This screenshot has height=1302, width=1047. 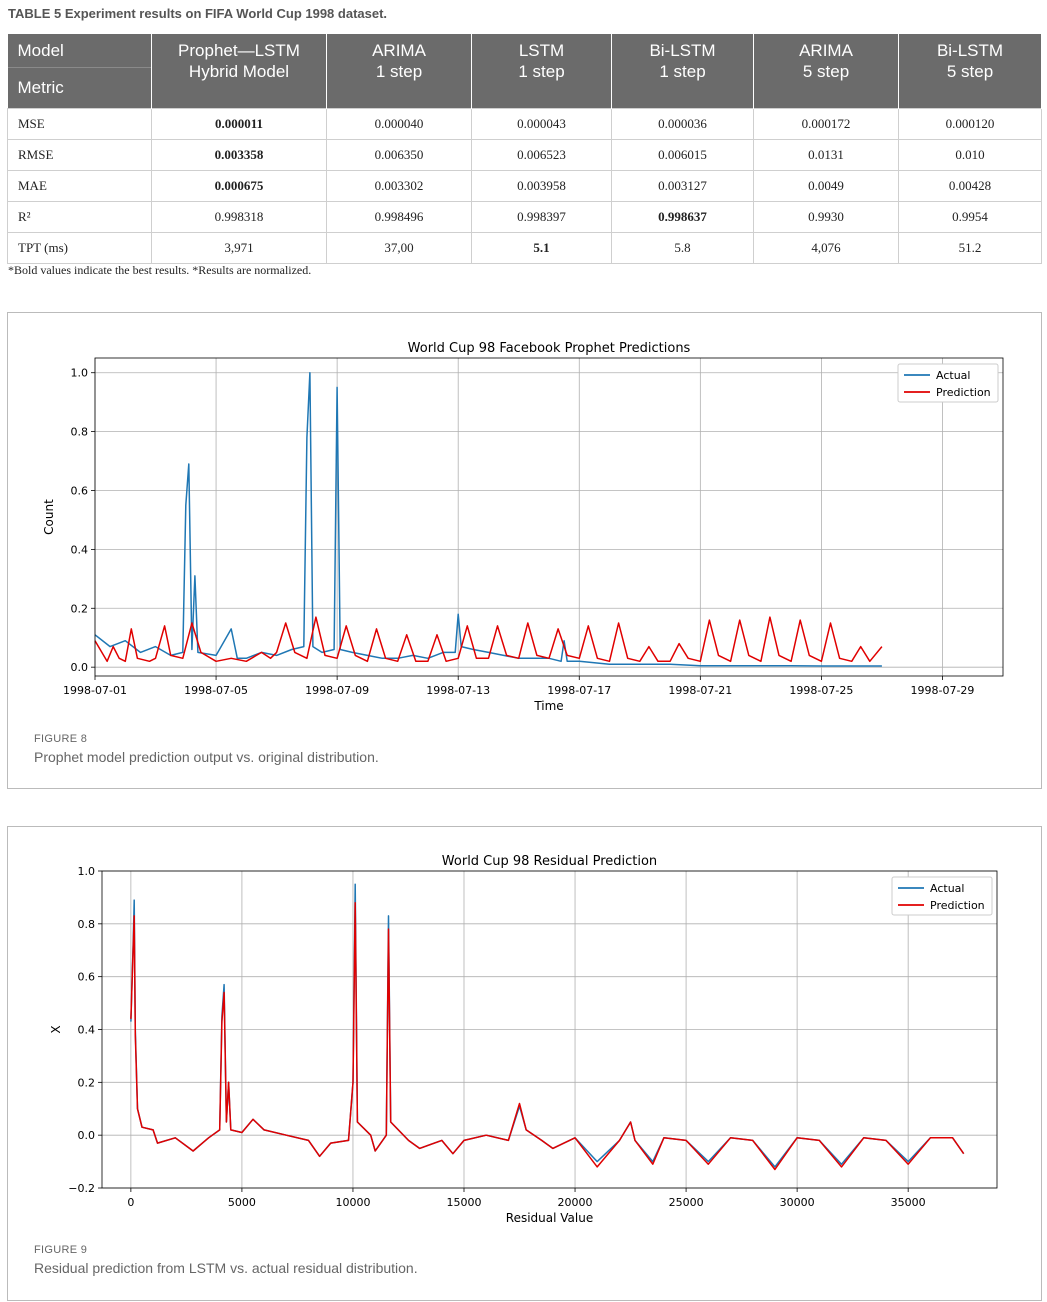 What do you see at coordinates (79, 155) in the screenshot?
I see `metric-name-cell: RMSE` at bounding box center [79, 155].